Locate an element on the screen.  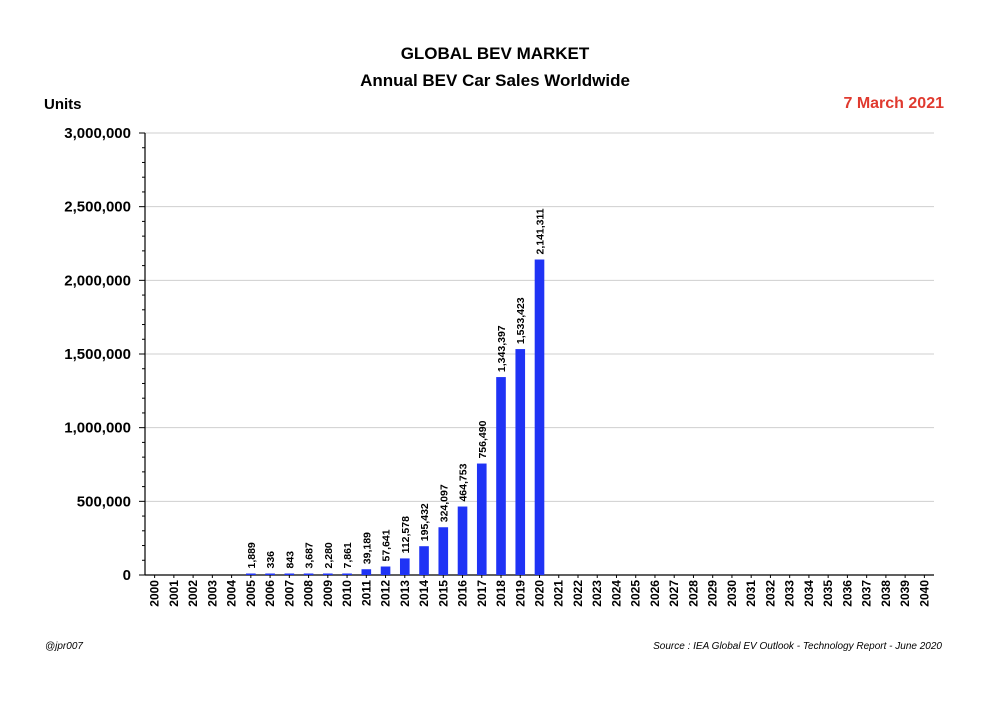
data-label: 1,343,397 is located at coordinates (502, 348).